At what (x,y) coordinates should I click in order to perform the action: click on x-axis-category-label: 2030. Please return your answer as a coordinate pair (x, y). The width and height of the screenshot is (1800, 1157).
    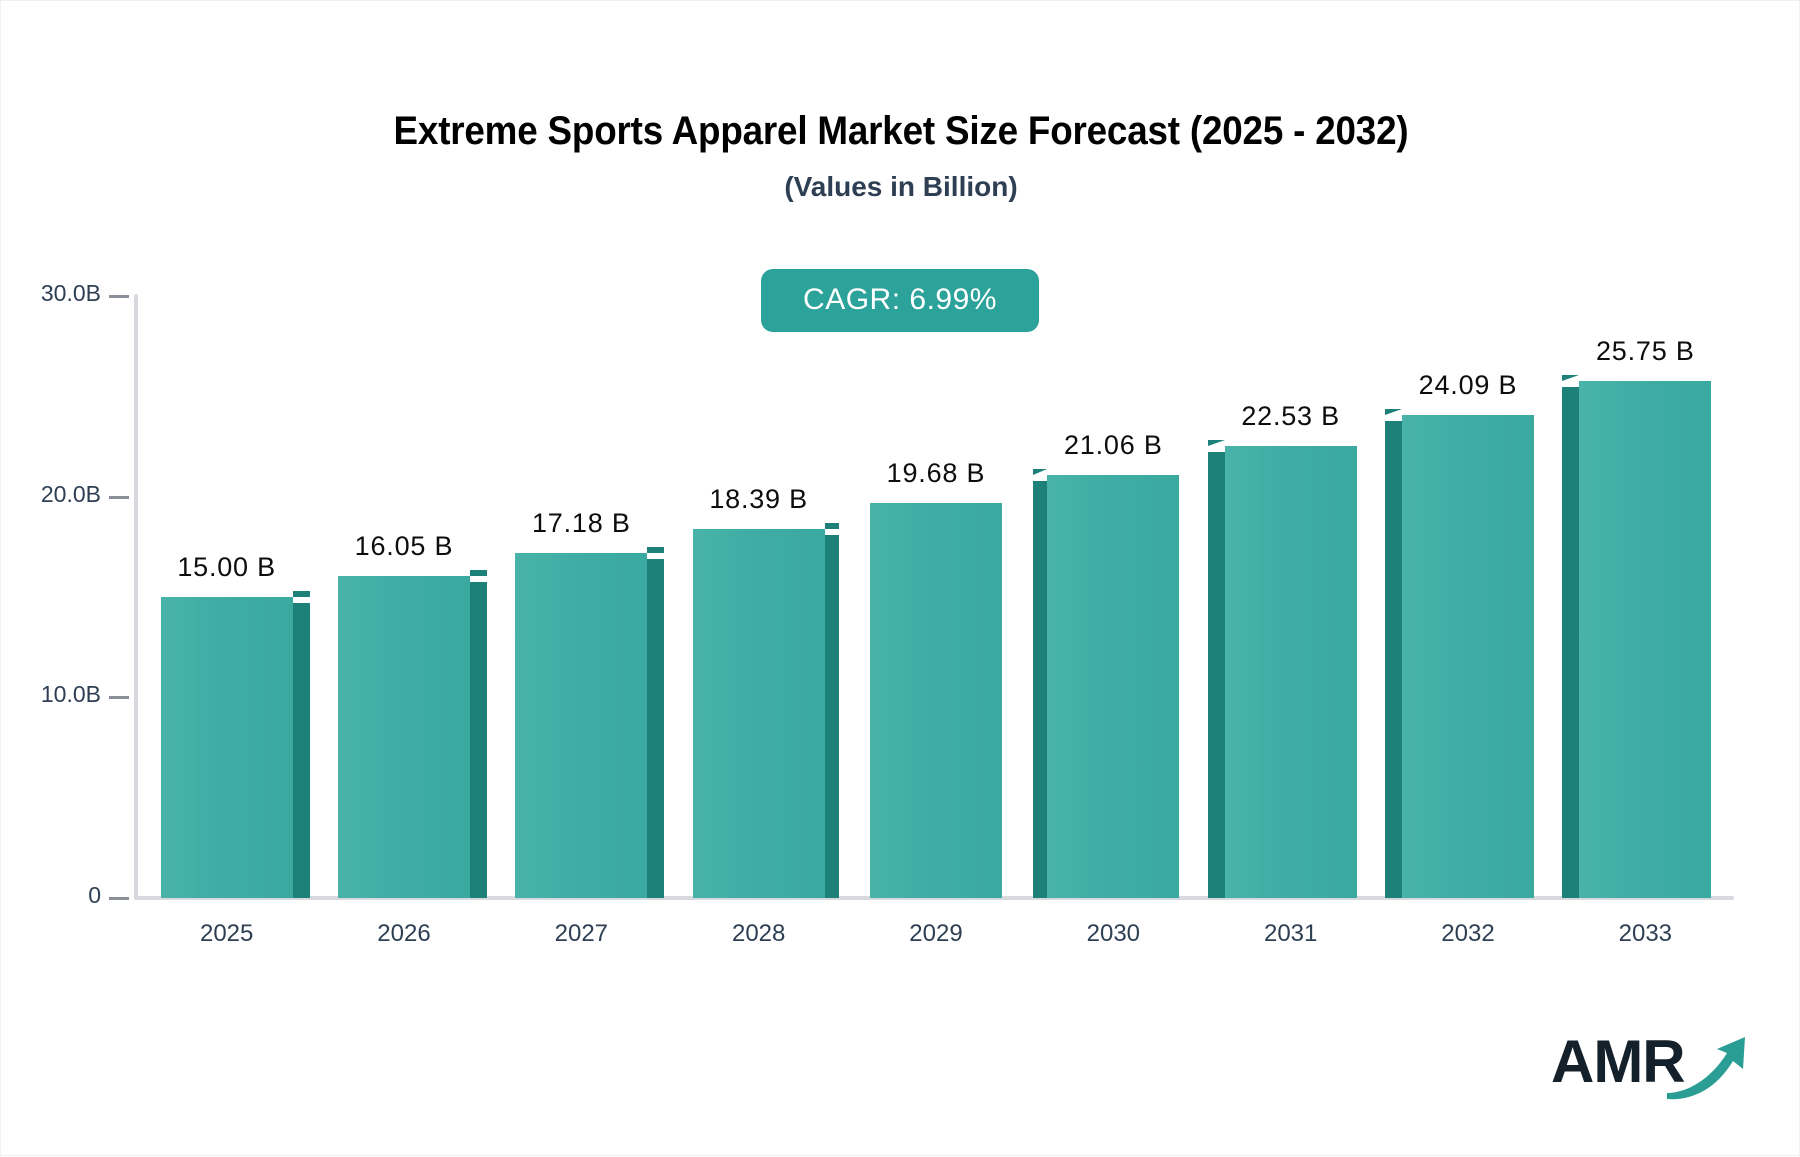
    Looking at the image, I should click on (1113, 933).